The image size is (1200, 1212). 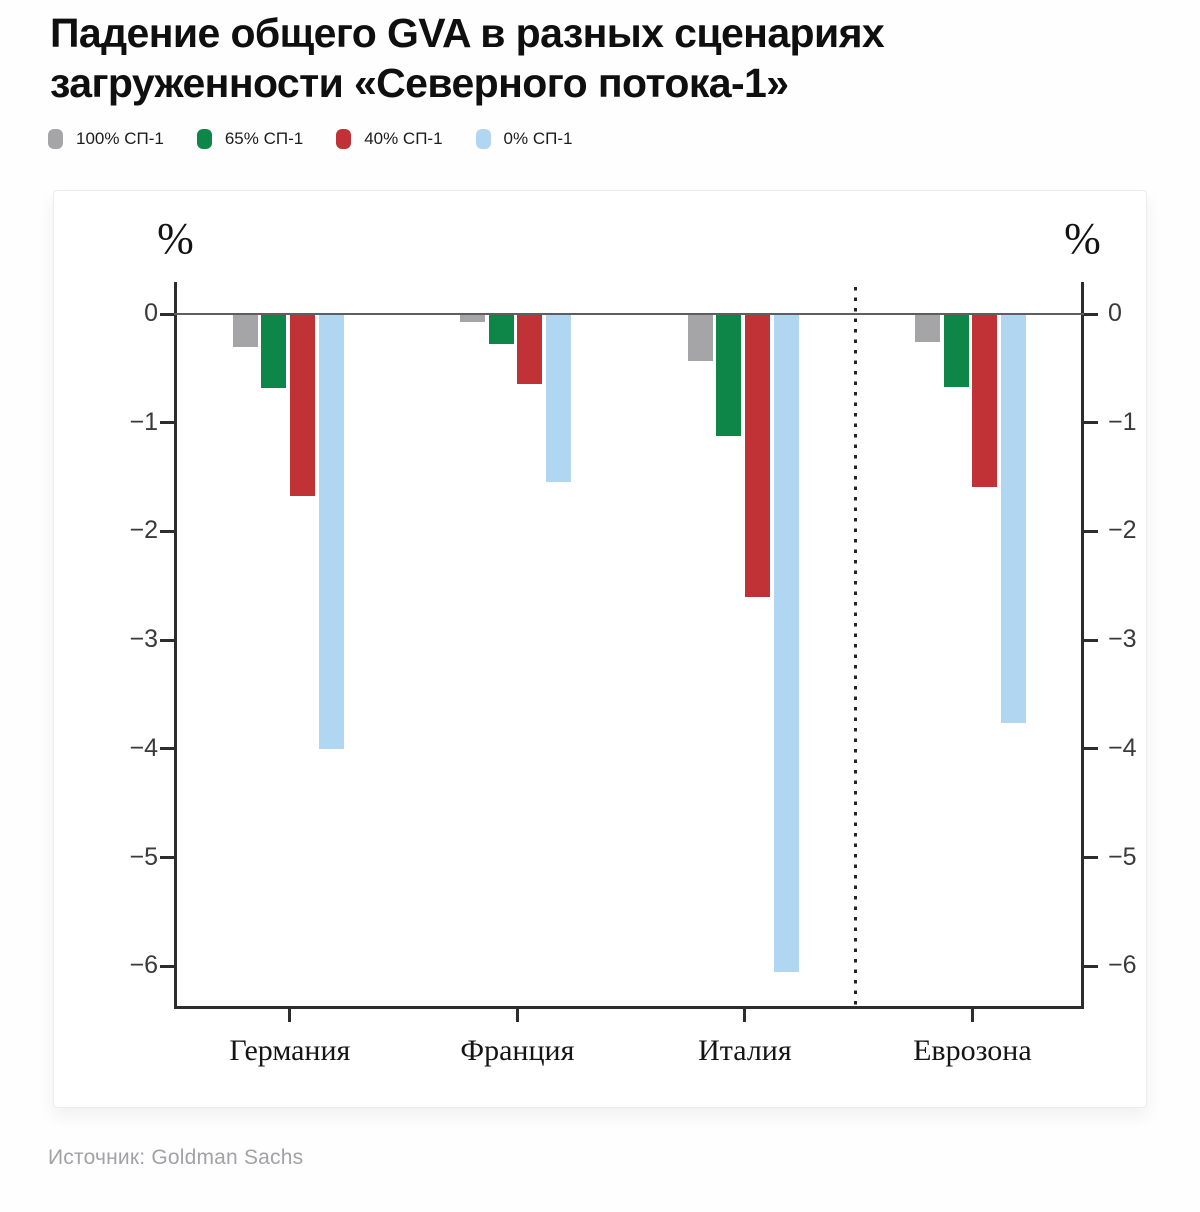 I want to click on bottom-axis, so click(x=629, y=1007).